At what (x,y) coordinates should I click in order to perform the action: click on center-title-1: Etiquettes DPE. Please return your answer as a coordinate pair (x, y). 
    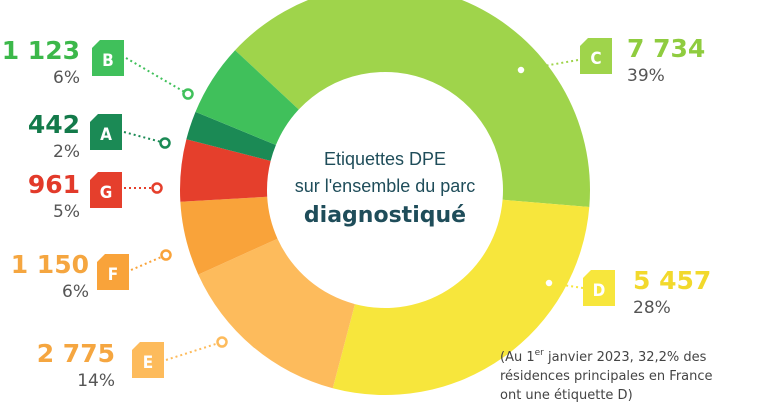
    Looking at the image, I should click on (385, 159).